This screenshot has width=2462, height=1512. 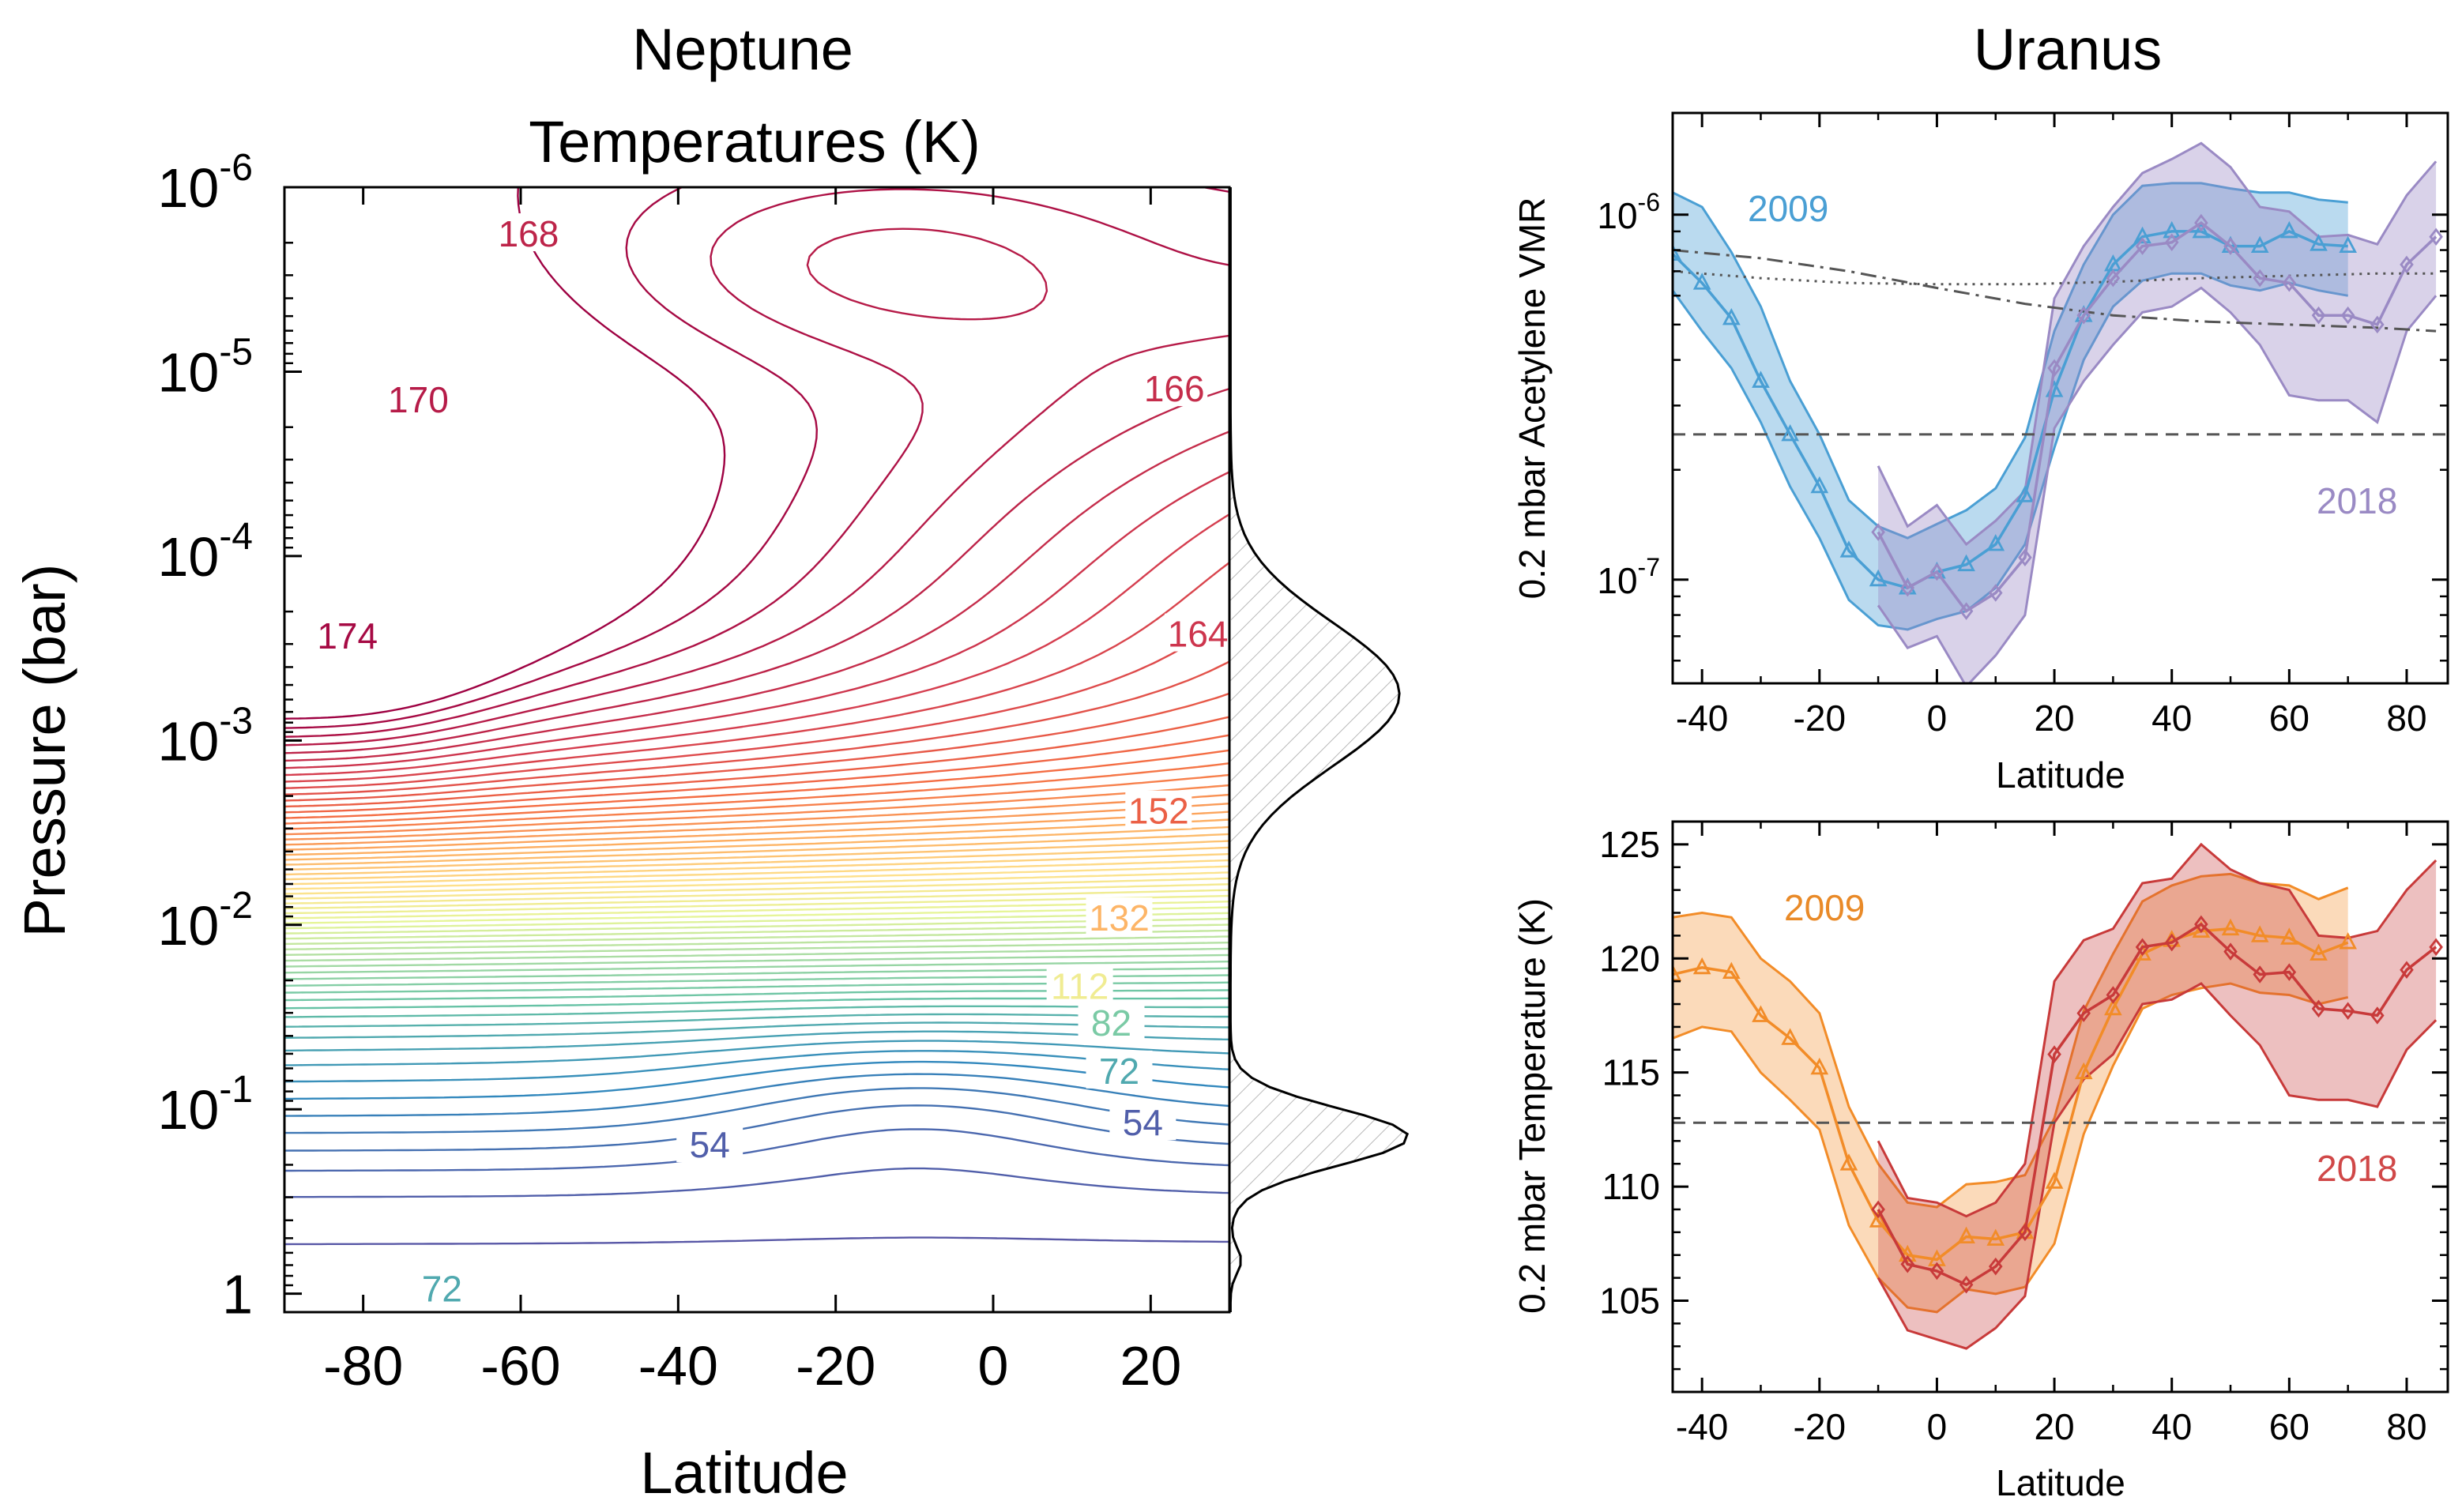 I want to click on contour-label: 168, so click(x=529, y=233).